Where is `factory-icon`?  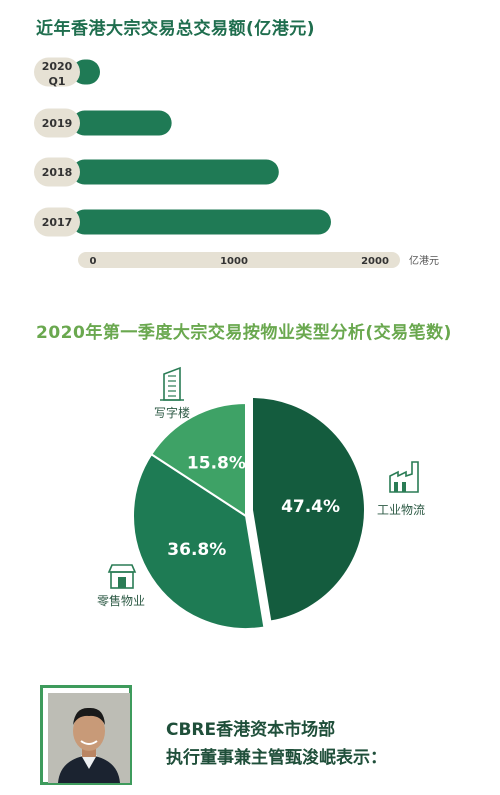
factory-icon is located at coordinates (404, 477).